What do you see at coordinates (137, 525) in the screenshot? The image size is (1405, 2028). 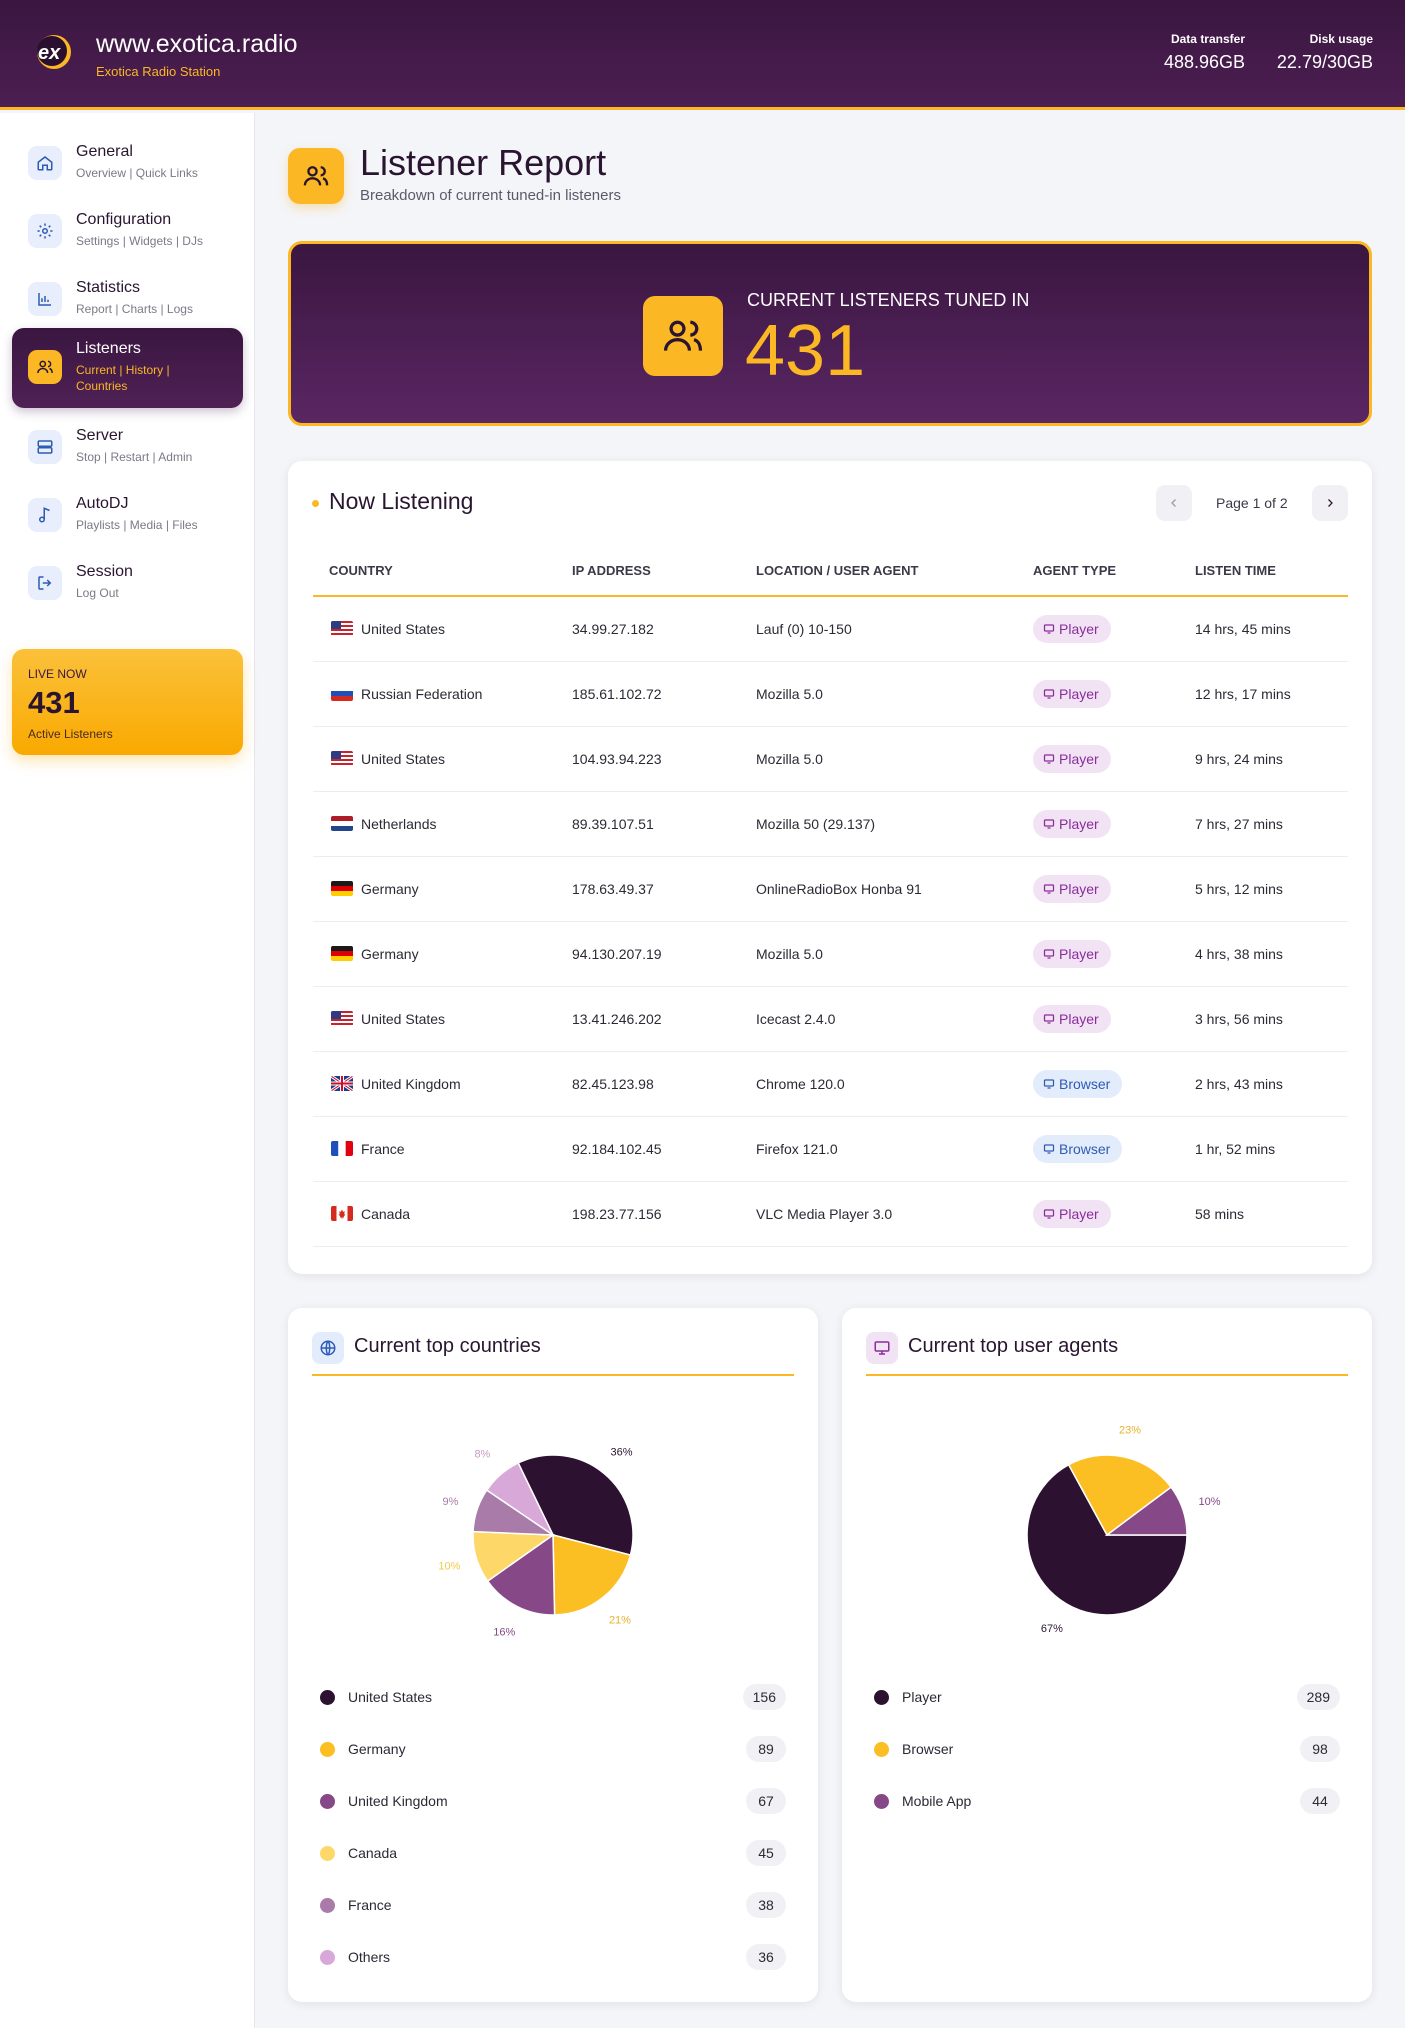 I see `sidebar-item-sublinks: Playlists | Media | Files` at bounding box center [137, 525].